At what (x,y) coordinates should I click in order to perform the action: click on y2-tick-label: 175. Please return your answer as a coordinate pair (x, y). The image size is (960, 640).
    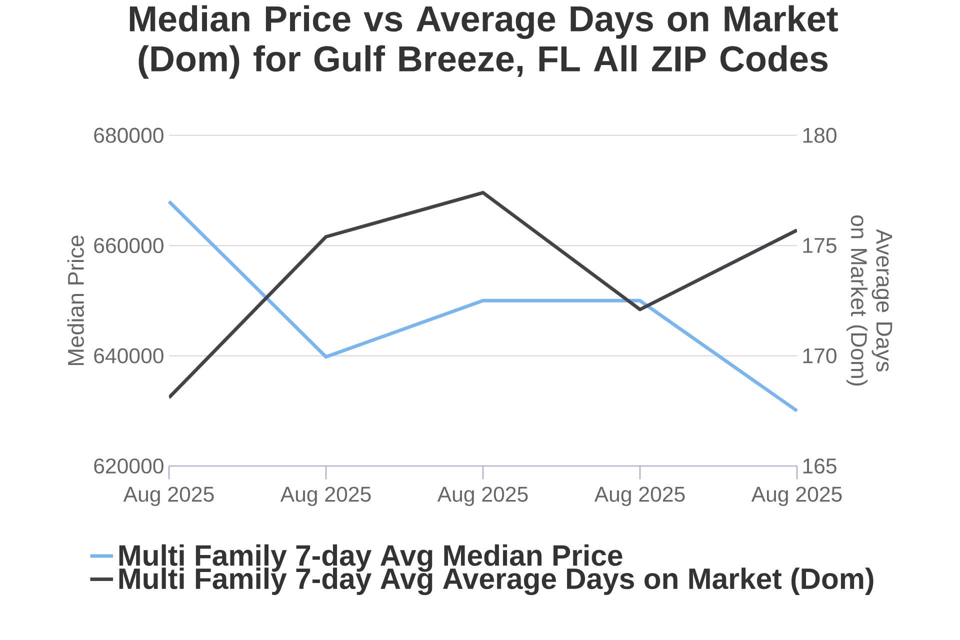
    Looking at the image, I should click on (819, 245).